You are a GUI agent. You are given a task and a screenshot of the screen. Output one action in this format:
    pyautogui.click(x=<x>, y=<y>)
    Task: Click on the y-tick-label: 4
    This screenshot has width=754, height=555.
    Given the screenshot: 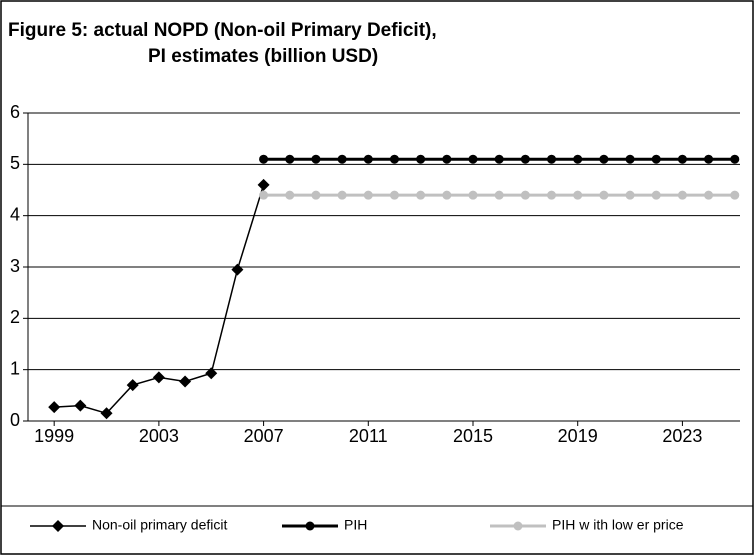 What is the action you would take?
    pyautogui.click(x=15, y=214)
    